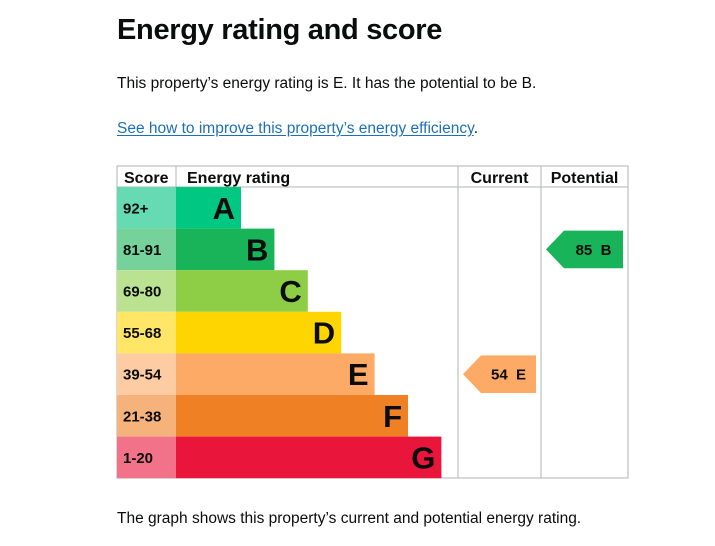 The image size is (715, 546). I want to click on score-cell-f, so click(146, 416).